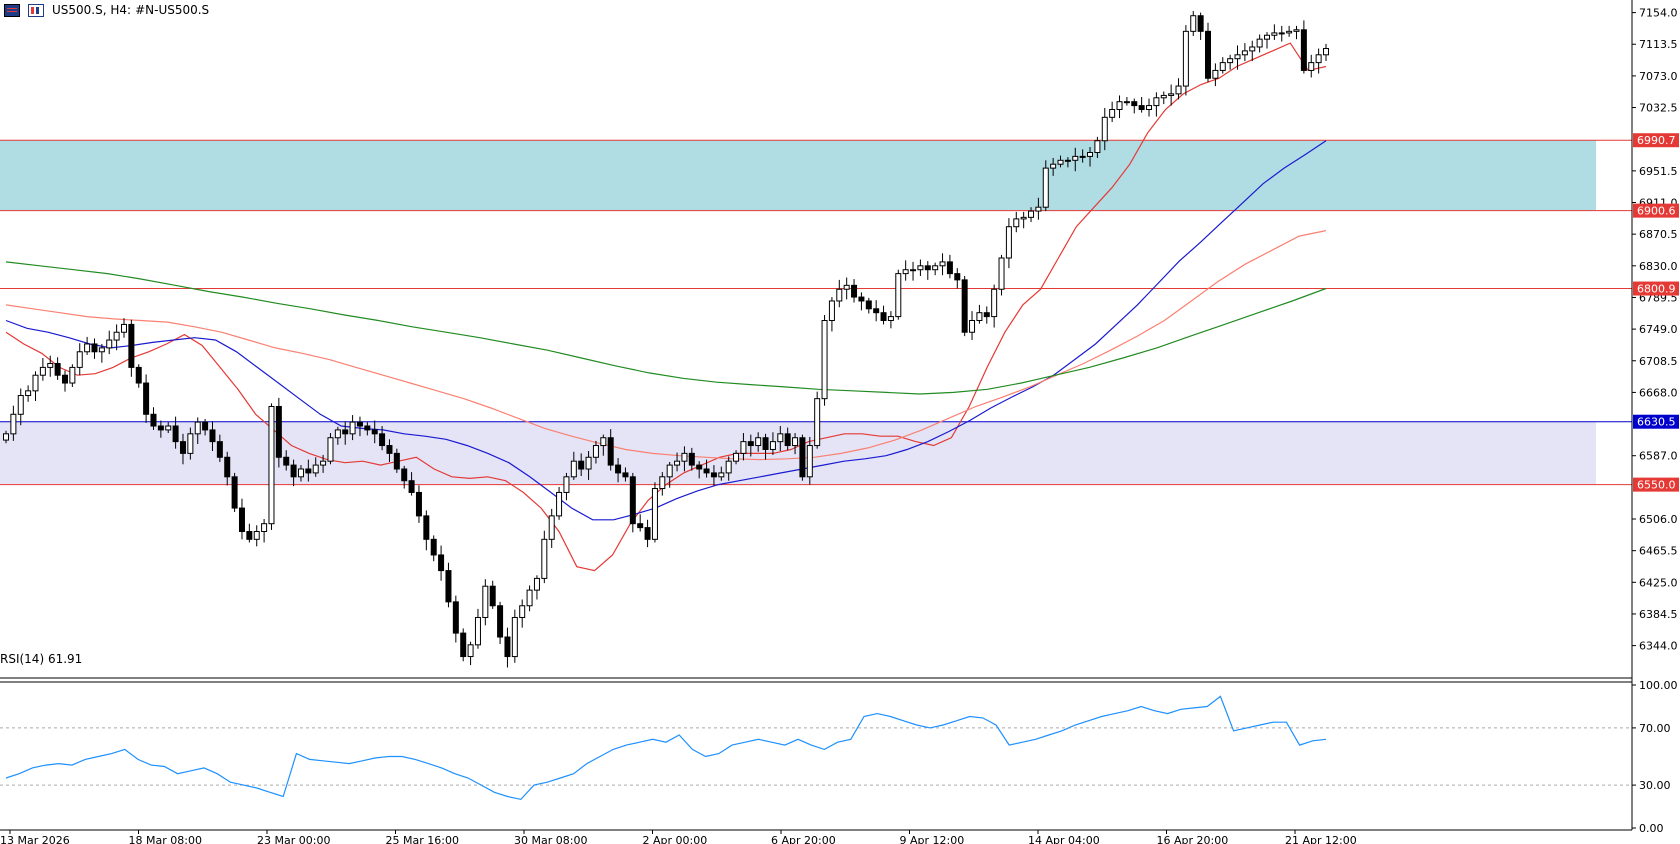  What do you see at coordinates (1658, 108) in the screenshot?
I see `price-tick-label: 7032.5` at bounding box center [1658, 108].